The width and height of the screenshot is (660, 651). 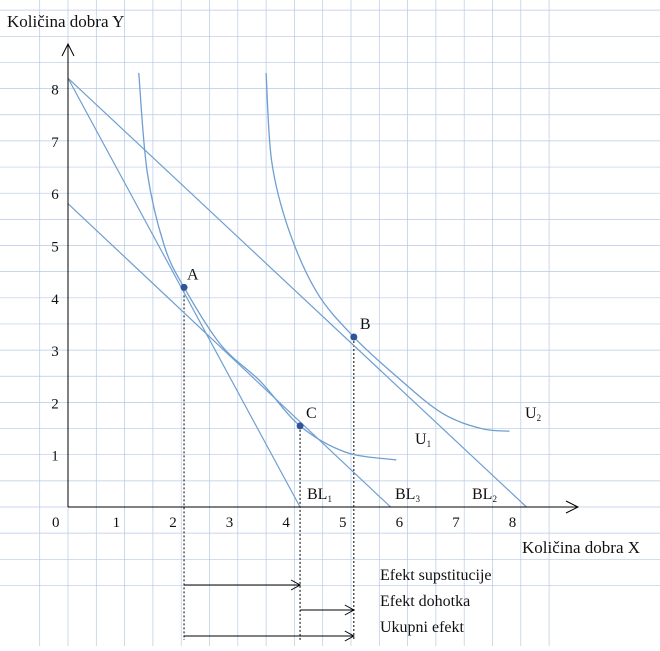 I want to click on x-tick-label: 6, so click(x=400, y=523).